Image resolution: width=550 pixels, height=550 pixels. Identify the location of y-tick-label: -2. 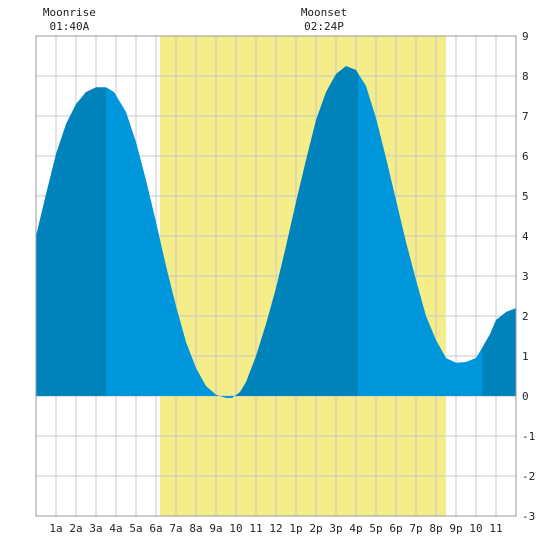
(528, 476).